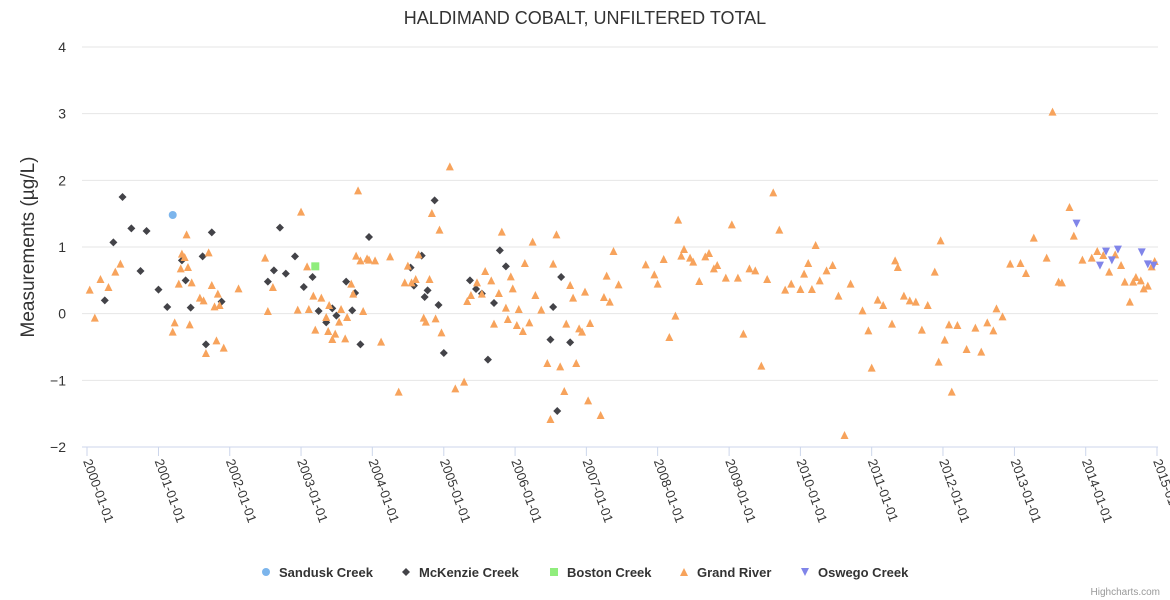 Image resolution: width=1170 pixels, height=600 pixels. Describe the element at coordinates (1125, 592) in the screenshot. I see `credits-link: Highcharts.com` at that location.